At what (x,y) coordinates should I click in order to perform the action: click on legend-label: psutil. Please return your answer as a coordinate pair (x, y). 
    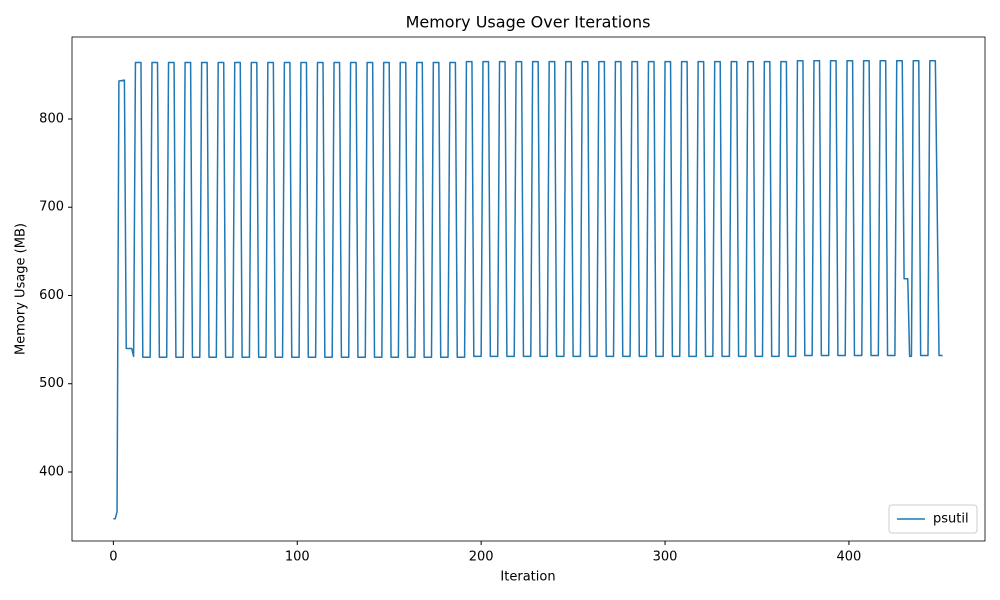
    Looking at the image, I should click on (951, 519).